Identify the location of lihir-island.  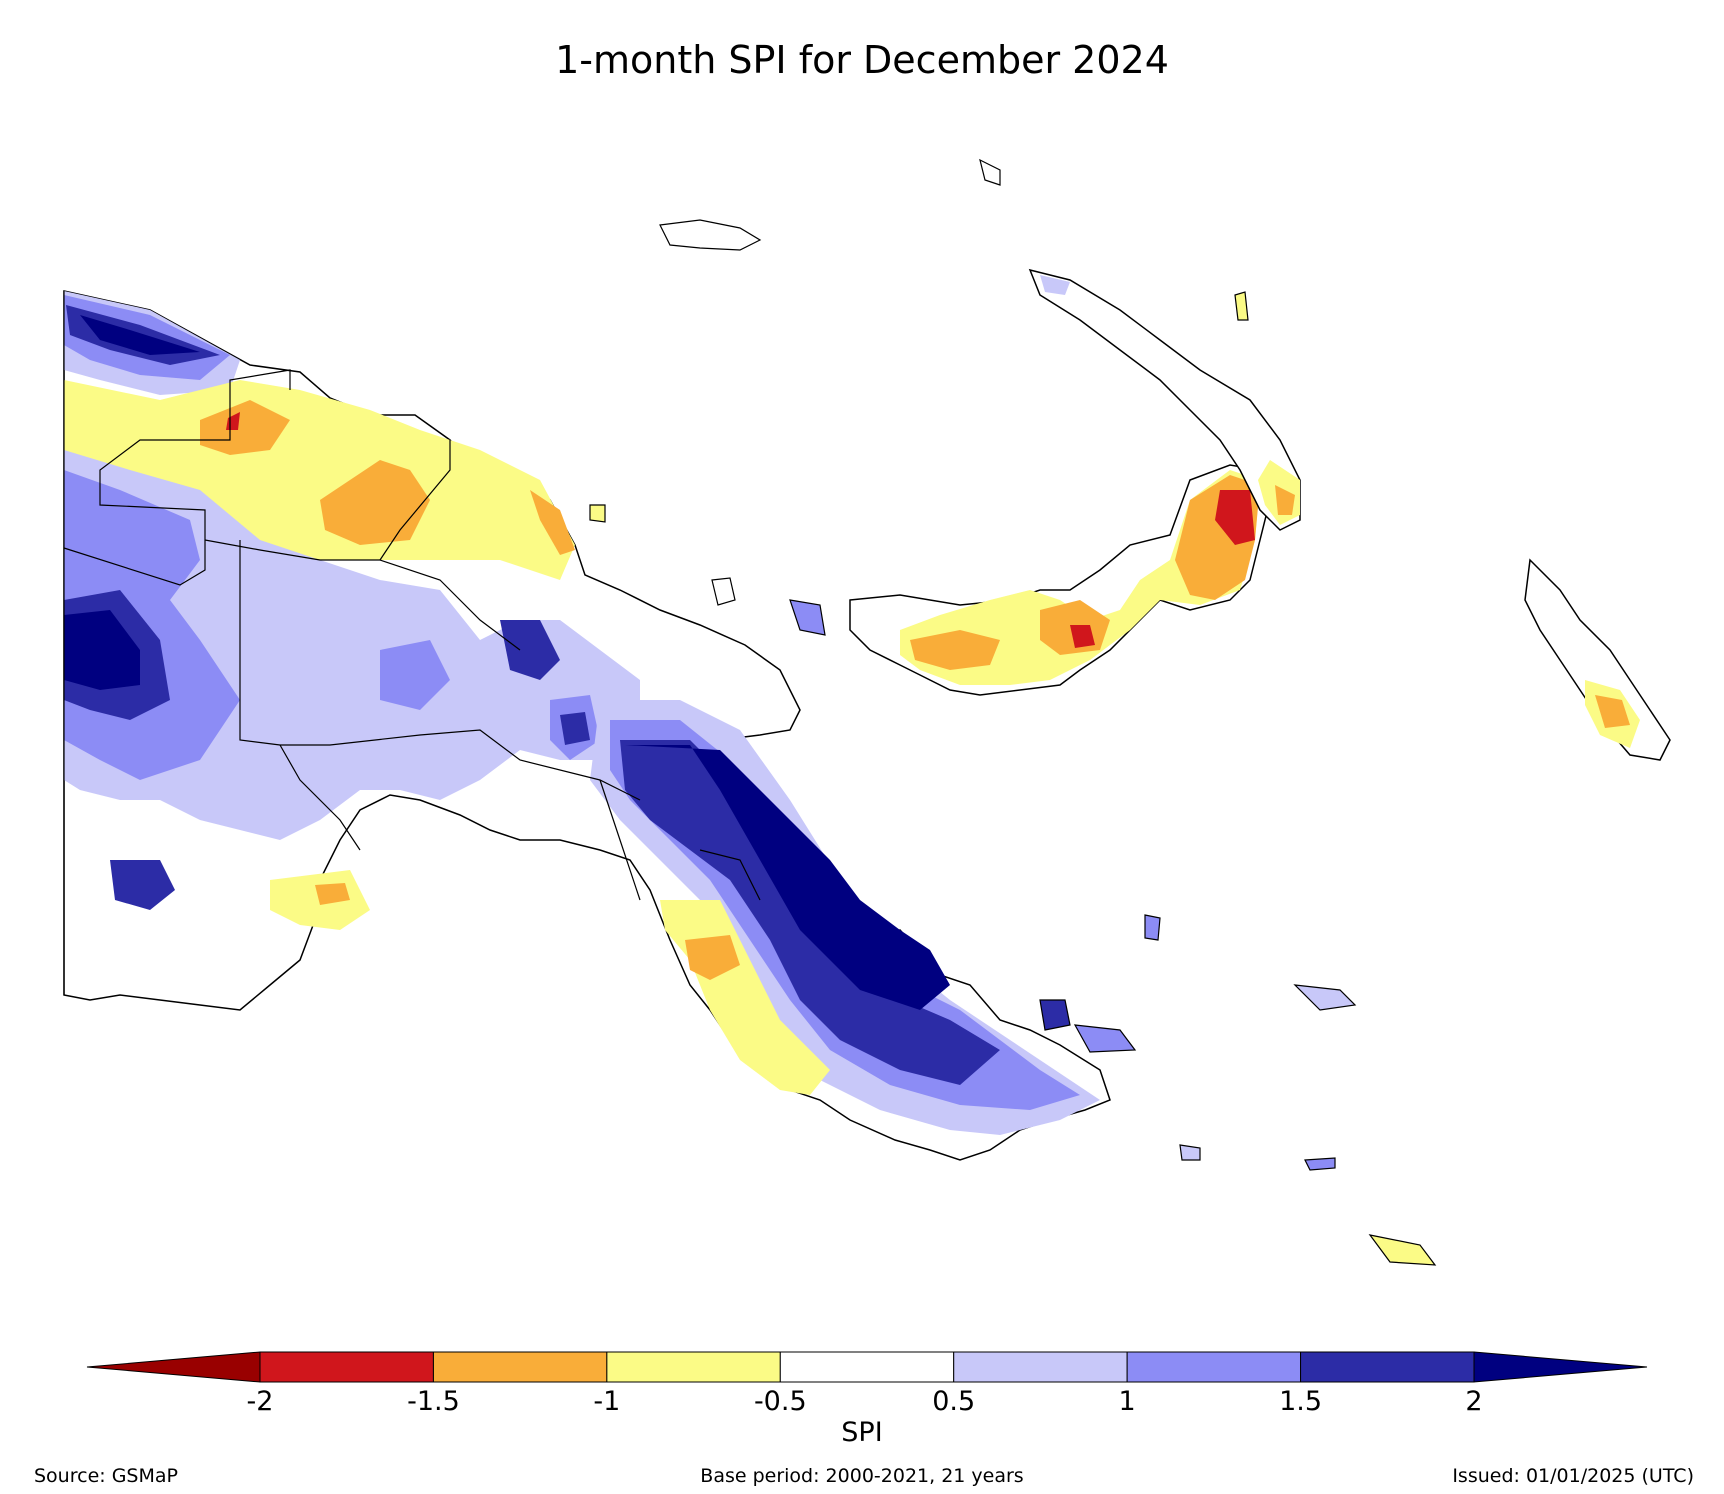
(1241, 306).